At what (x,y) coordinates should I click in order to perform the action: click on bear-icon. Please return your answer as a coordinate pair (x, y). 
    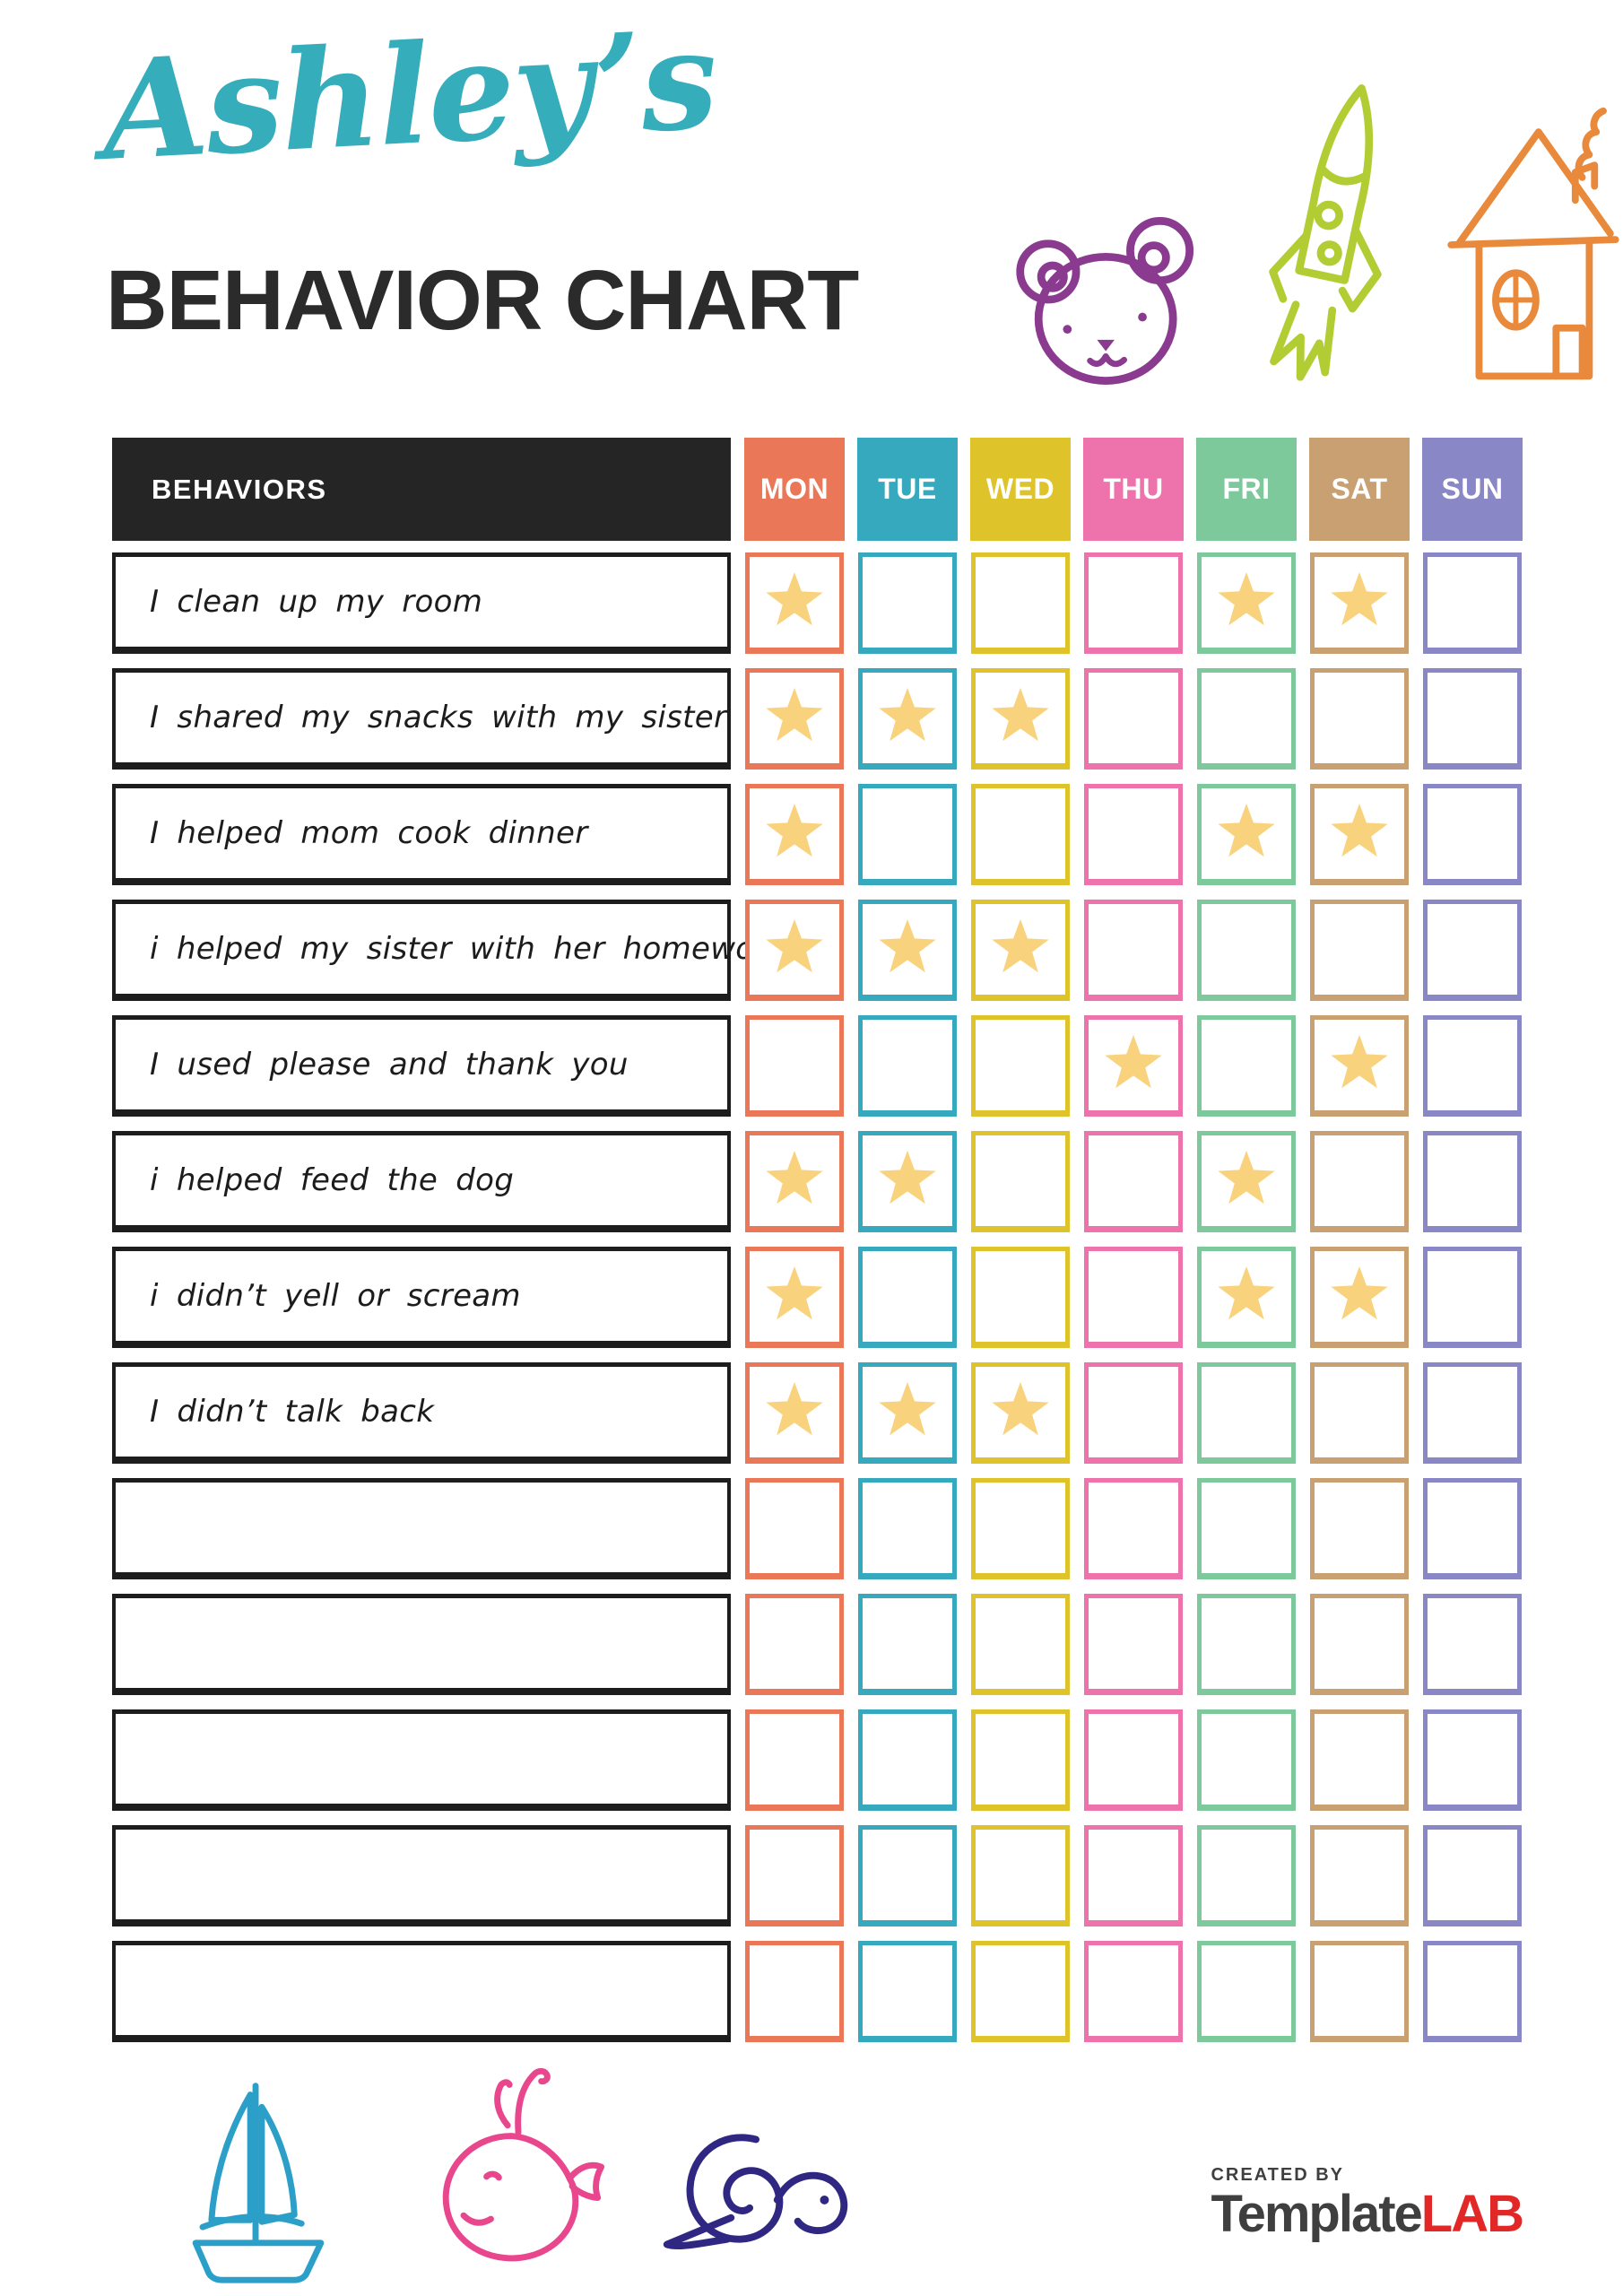
    Looking at the image, I should click on (1111, 301).